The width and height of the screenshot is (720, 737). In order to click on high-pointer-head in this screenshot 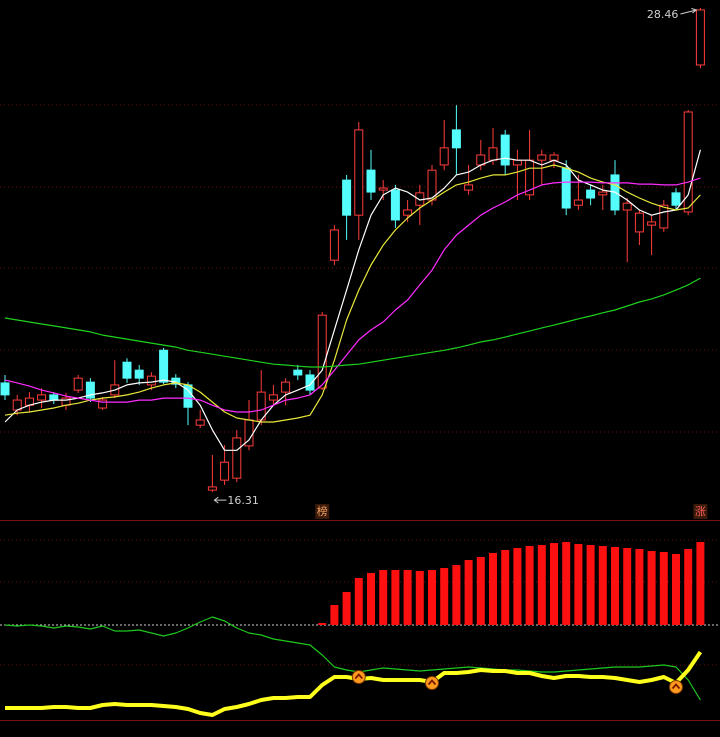, I will do `click(694, 10)`.